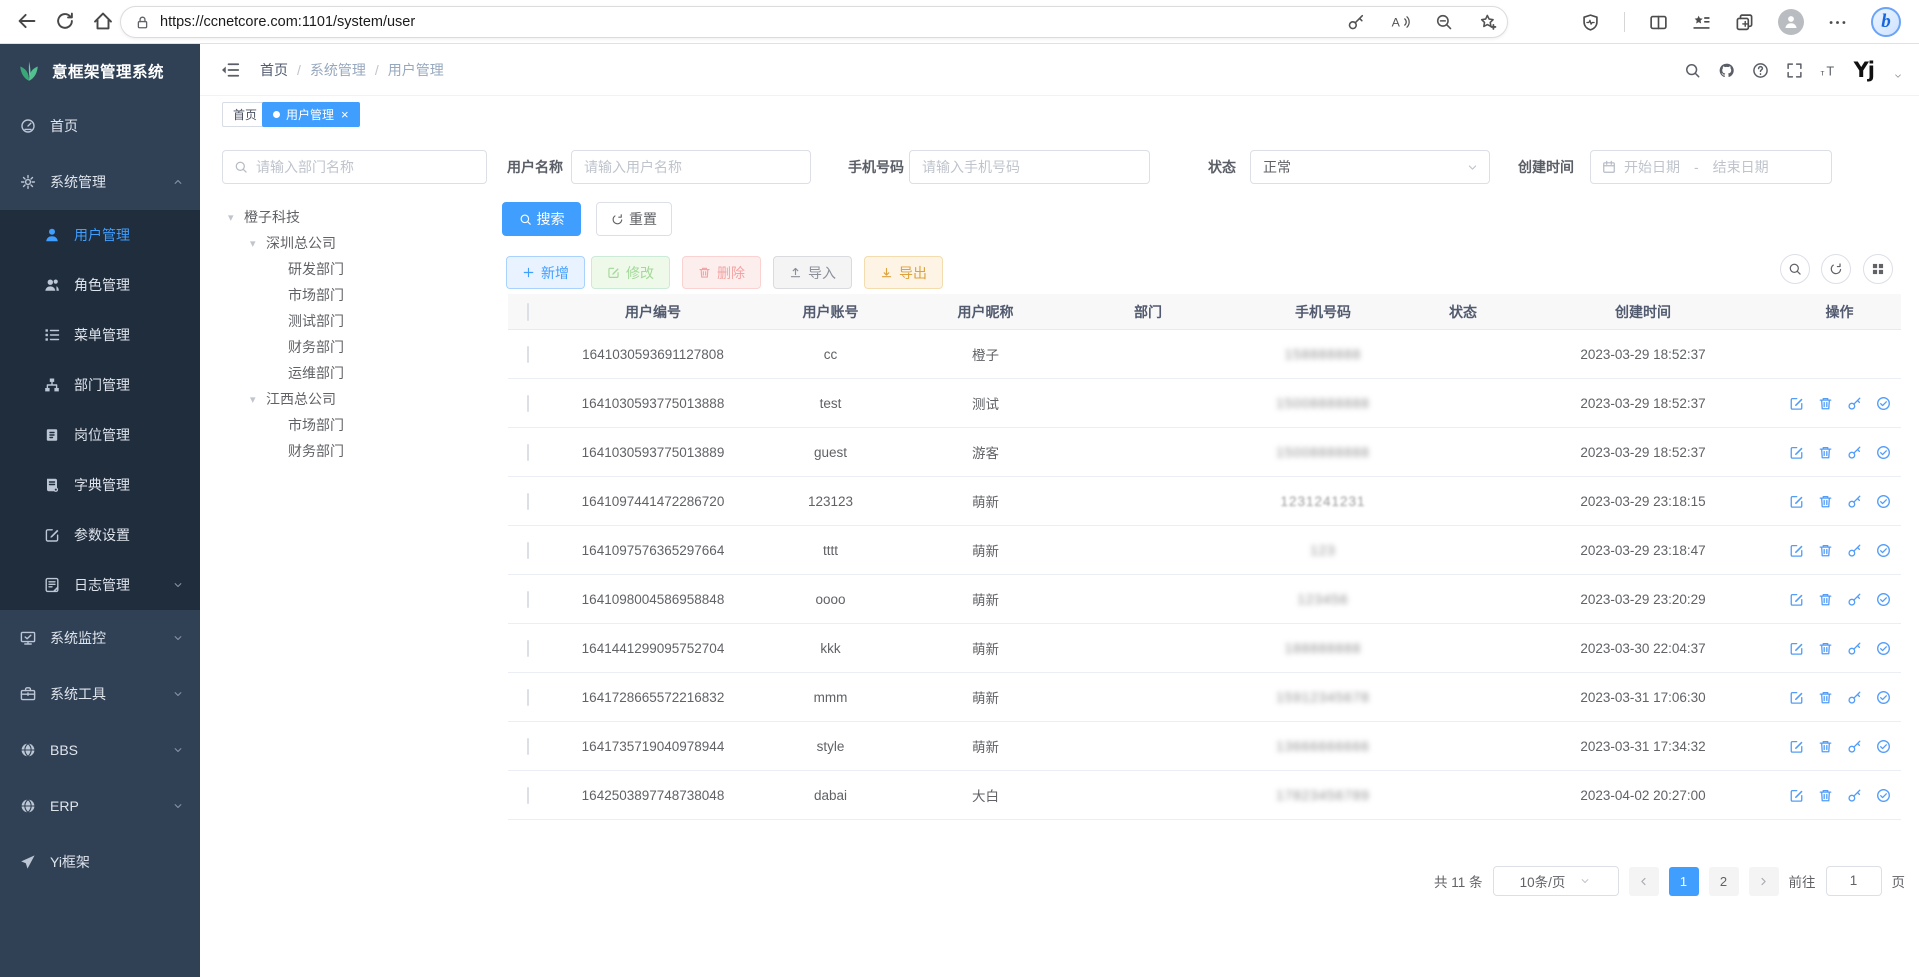 This screenshot has width=1919, height=977. What do you see at coordinates (1400, 22) in the screenshot?
I see `read-aloud-icon: A` at bounding box center [1400, 22].